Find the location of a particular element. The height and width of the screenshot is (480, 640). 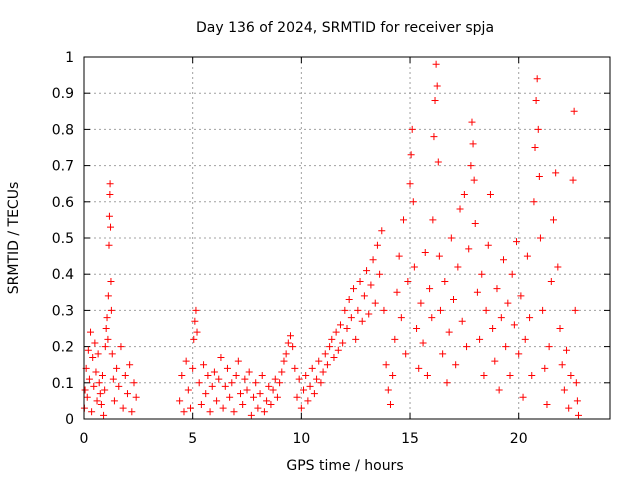

y-tick-label: 0.4 is located at coordinates (63, 275).